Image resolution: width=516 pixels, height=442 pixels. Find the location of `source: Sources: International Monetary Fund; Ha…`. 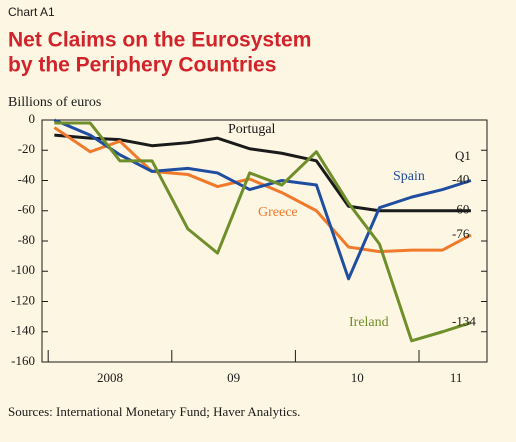

source: Sources: International Monetary Fund; Ha… is located at coordinates (154, 411).